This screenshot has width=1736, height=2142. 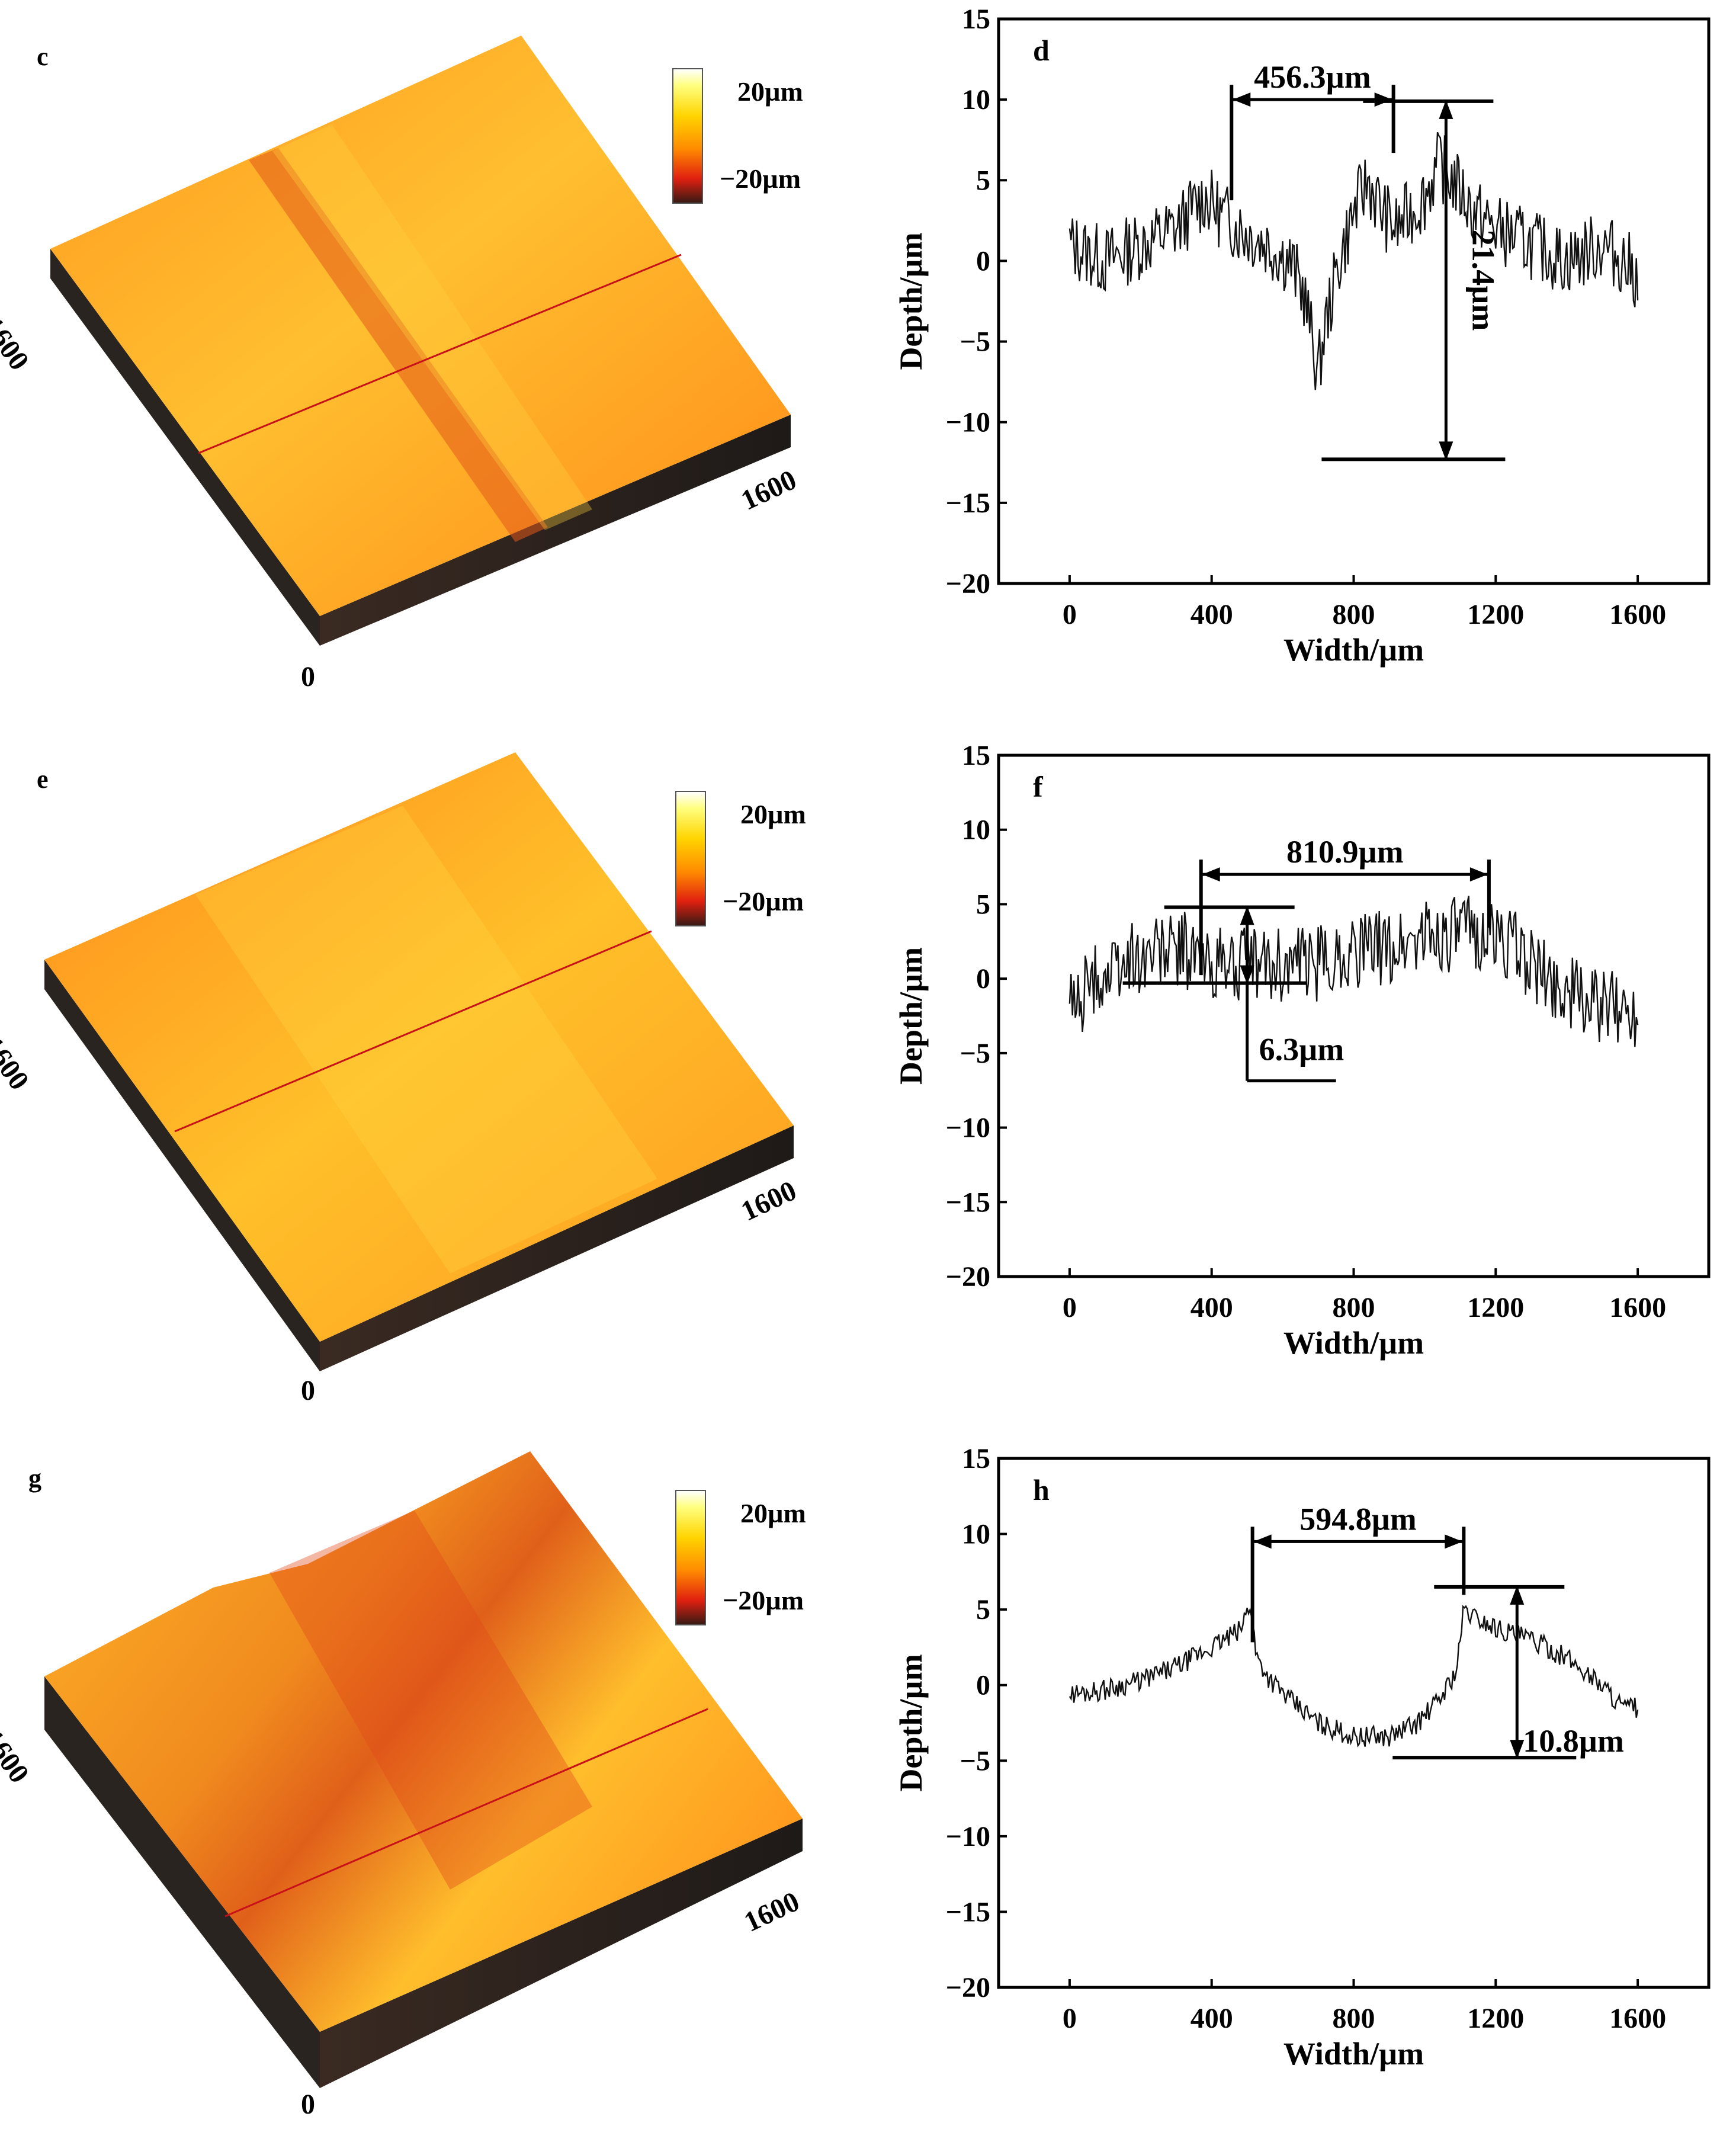 What do you see at coordinates (1358, 1519) in the screenshot?
I see `width-annotation-label: 594.8µm` at bounding box center [1358, 1519].